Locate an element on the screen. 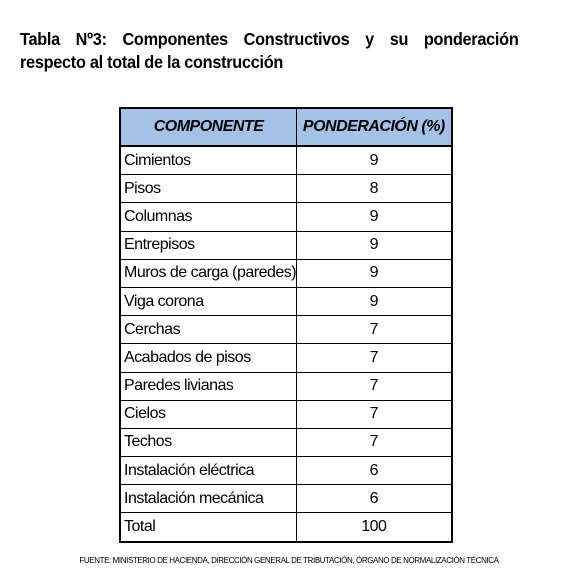  cell-componente: Instalación eléctrica is located at coordinates (208, 471).